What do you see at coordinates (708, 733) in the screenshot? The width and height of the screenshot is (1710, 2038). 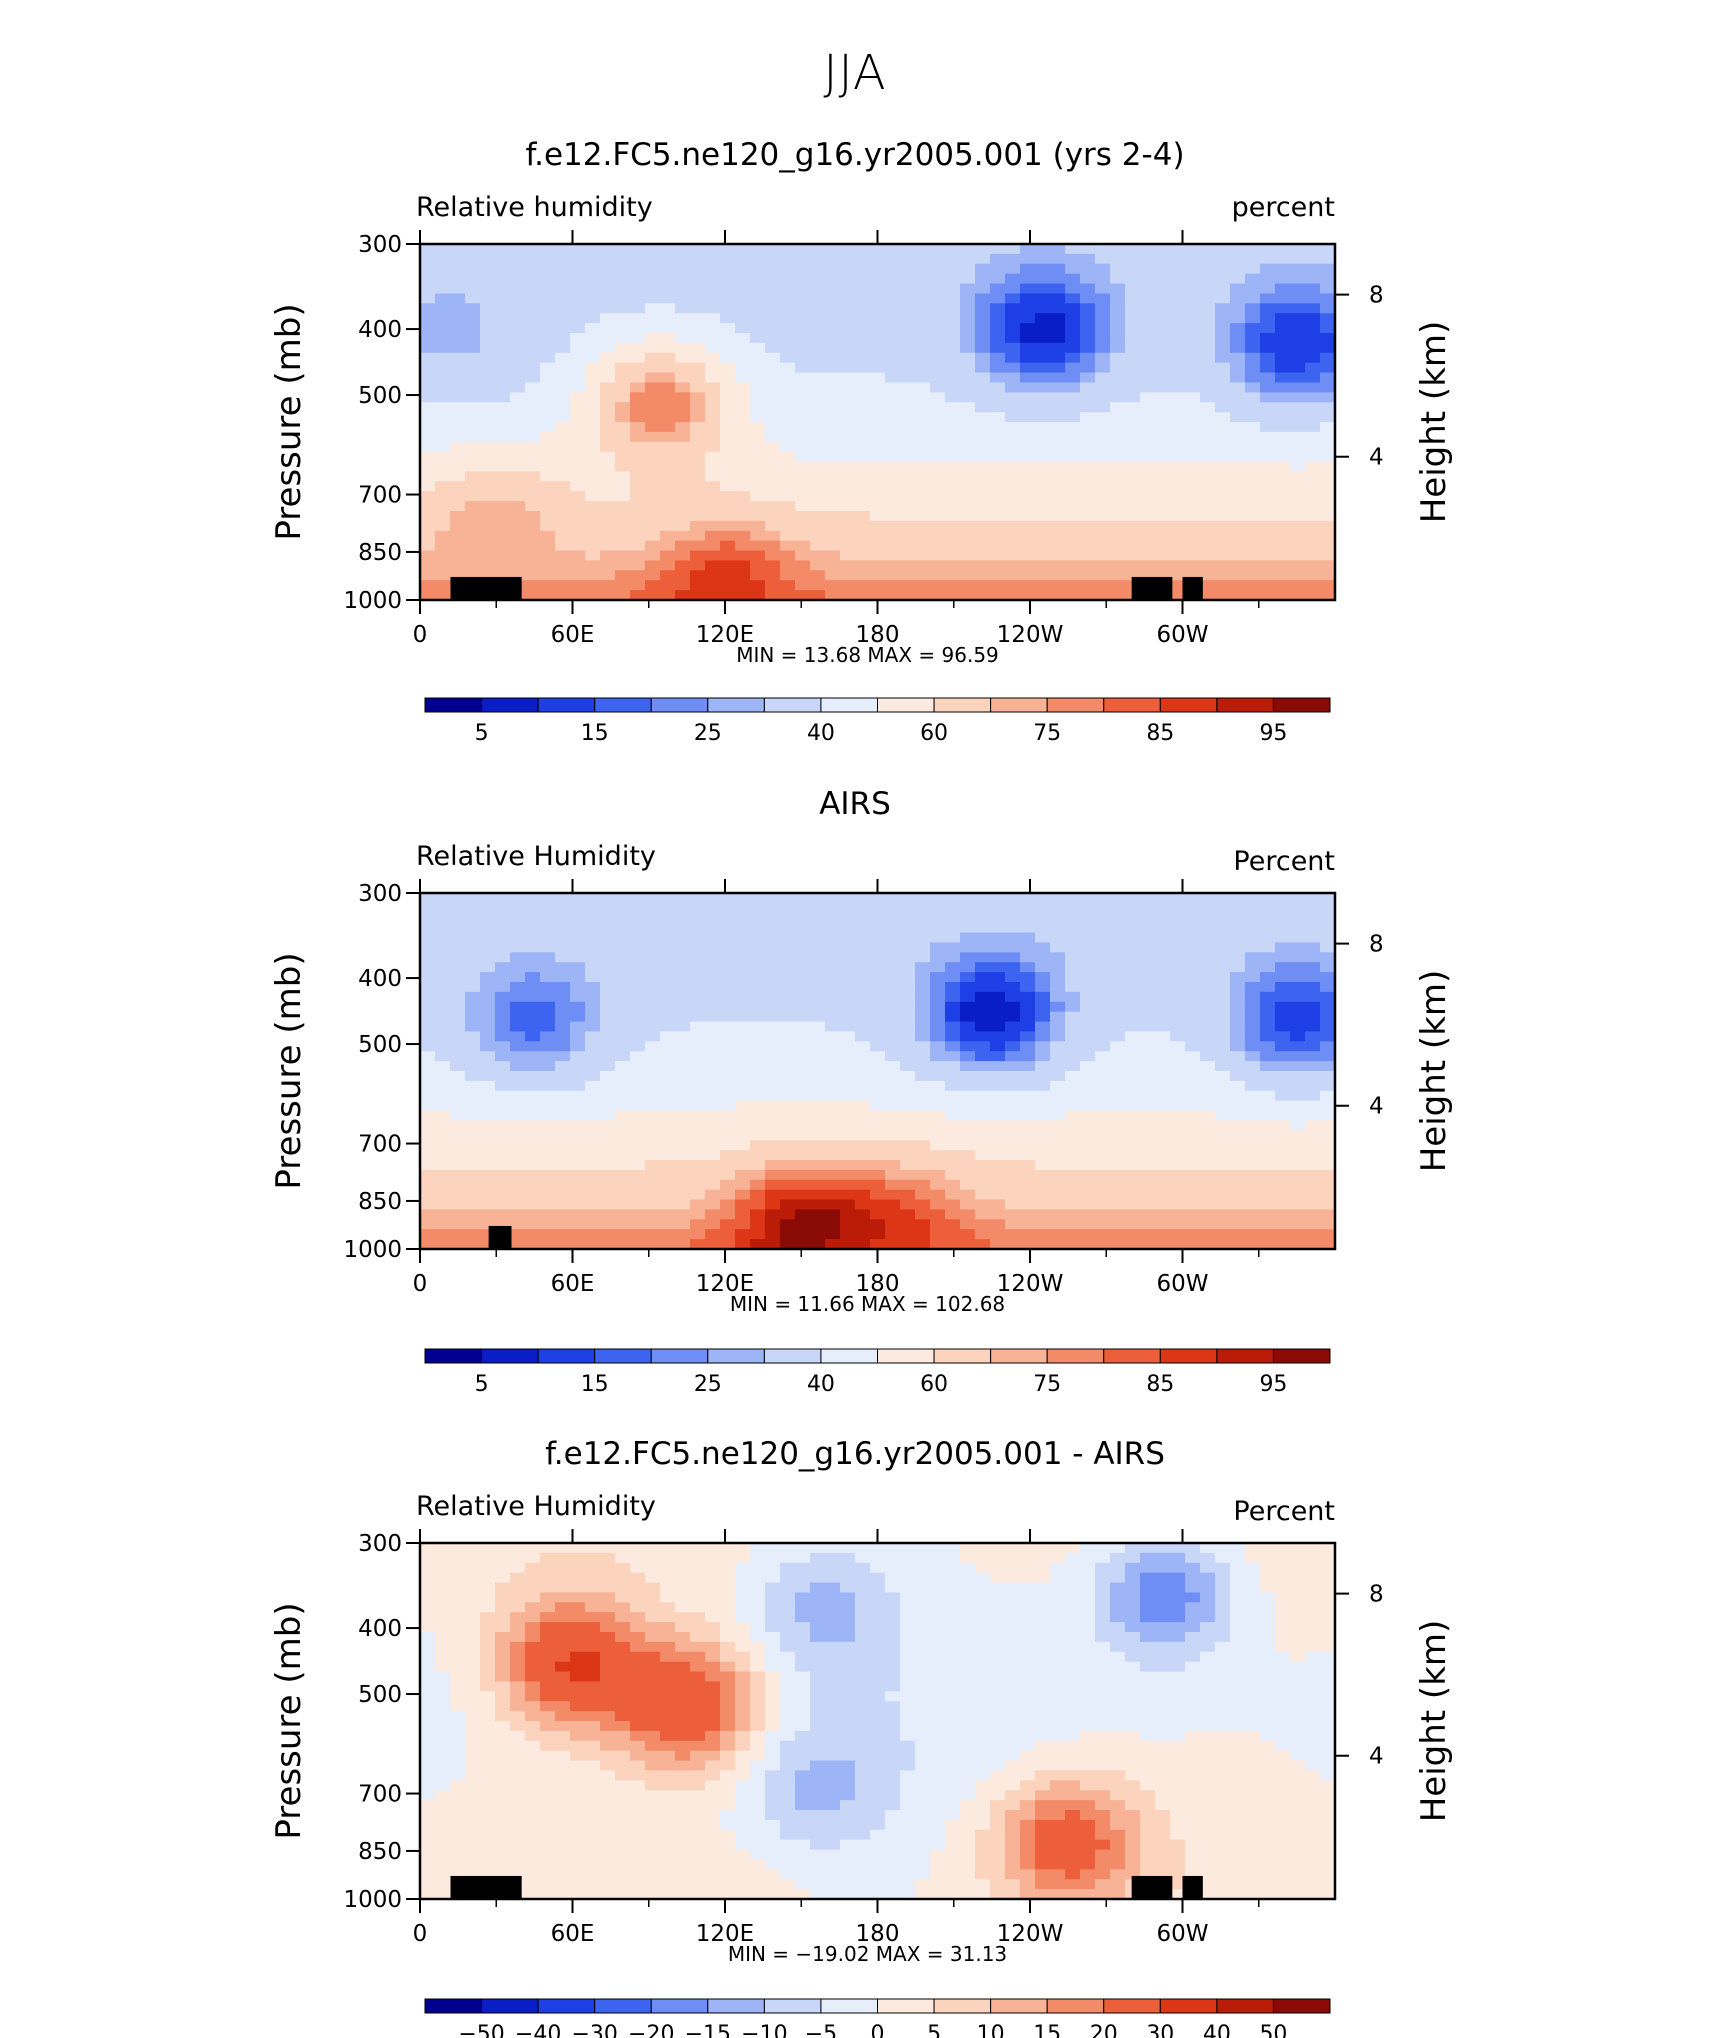 I see `colorbar-label: 25` at bounding box center [708, 733].